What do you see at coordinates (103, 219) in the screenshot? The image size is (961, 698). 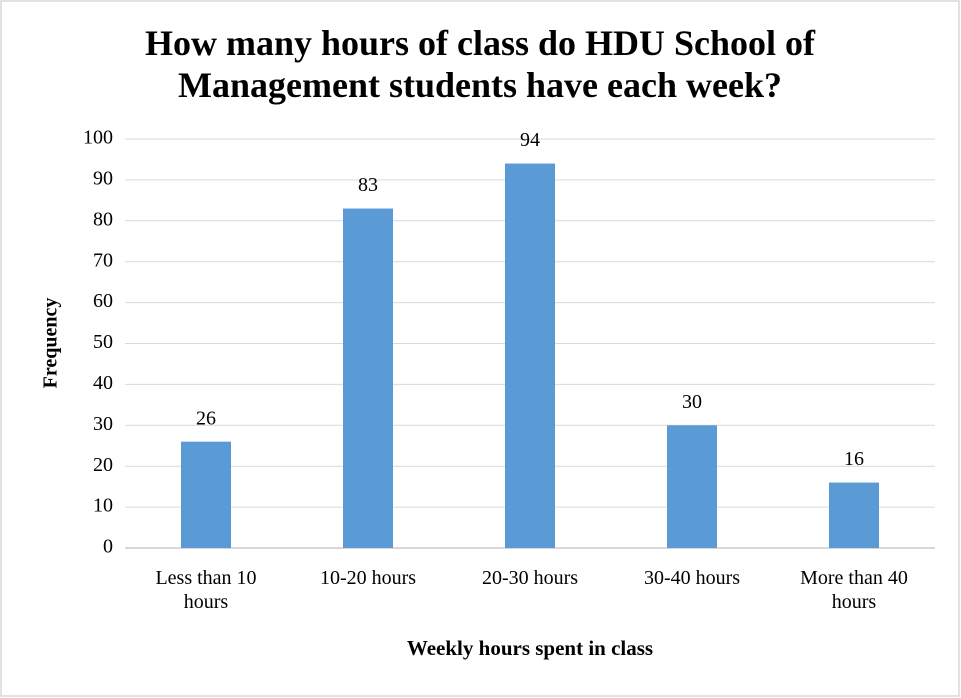 I see `y-tick-label: 80` at bounding box center [103, 219].